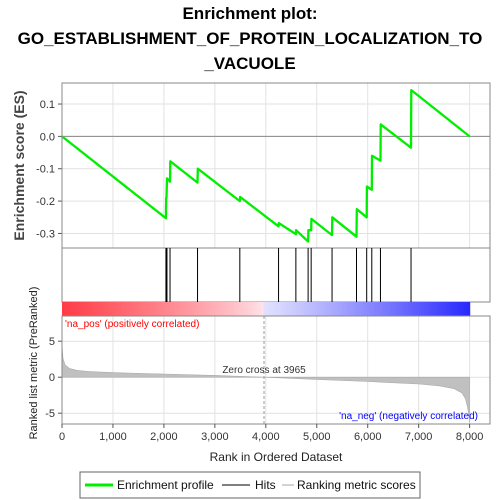  I want to click on es-ytick-label: -0.2, so click(45, 202).